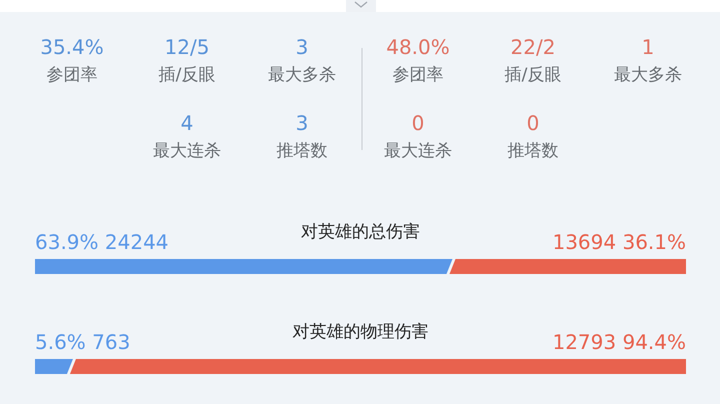 This screenshot has height=404, width=720. I want to click on value-label: 5.6% 763, so click(82, 342).